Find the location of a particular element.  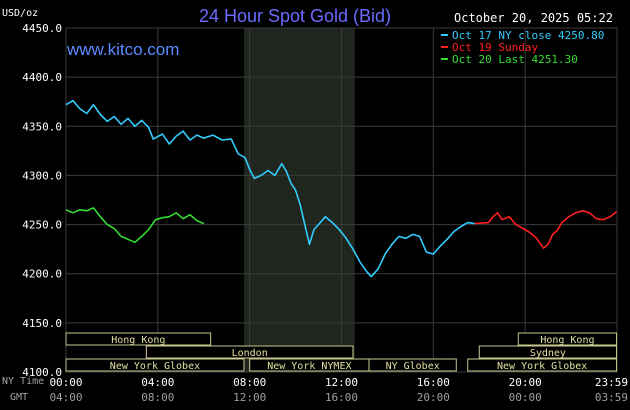

y-tick-label: 4300.0 is located at coordinates (42, 175).